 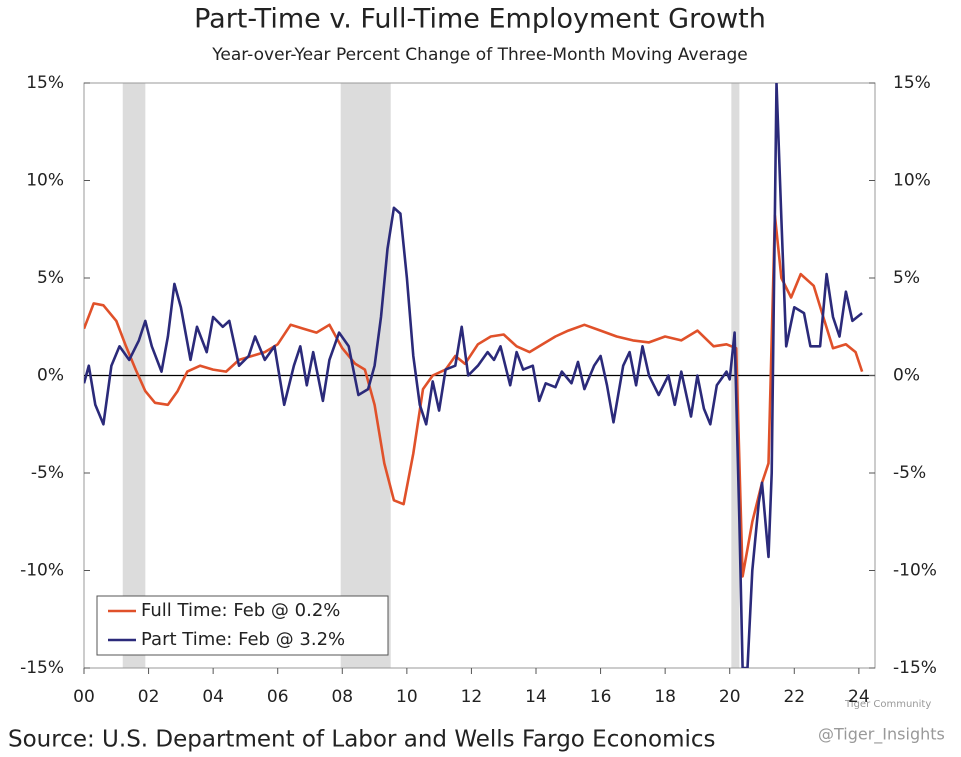 What do you see at coordinates (278, 697) in the screenshot?
I see `x-tick-label: 06` at bounding box center [278, 697].